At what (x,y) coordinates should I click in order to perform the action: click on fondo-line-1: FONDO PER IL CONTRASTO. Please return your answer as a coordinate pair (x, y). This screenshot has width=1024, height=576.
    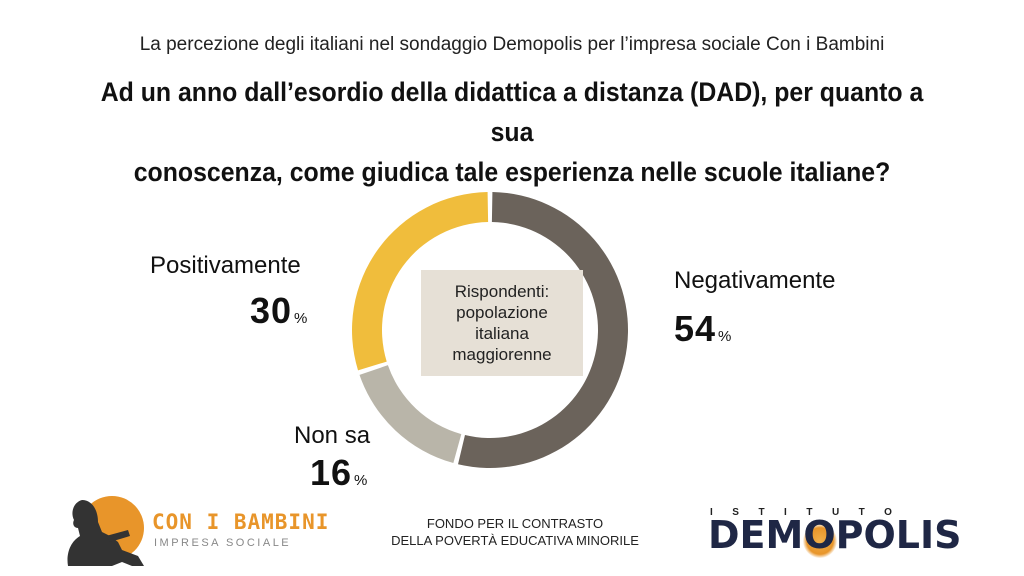
    Looking at the image, I should click on (515, 523).